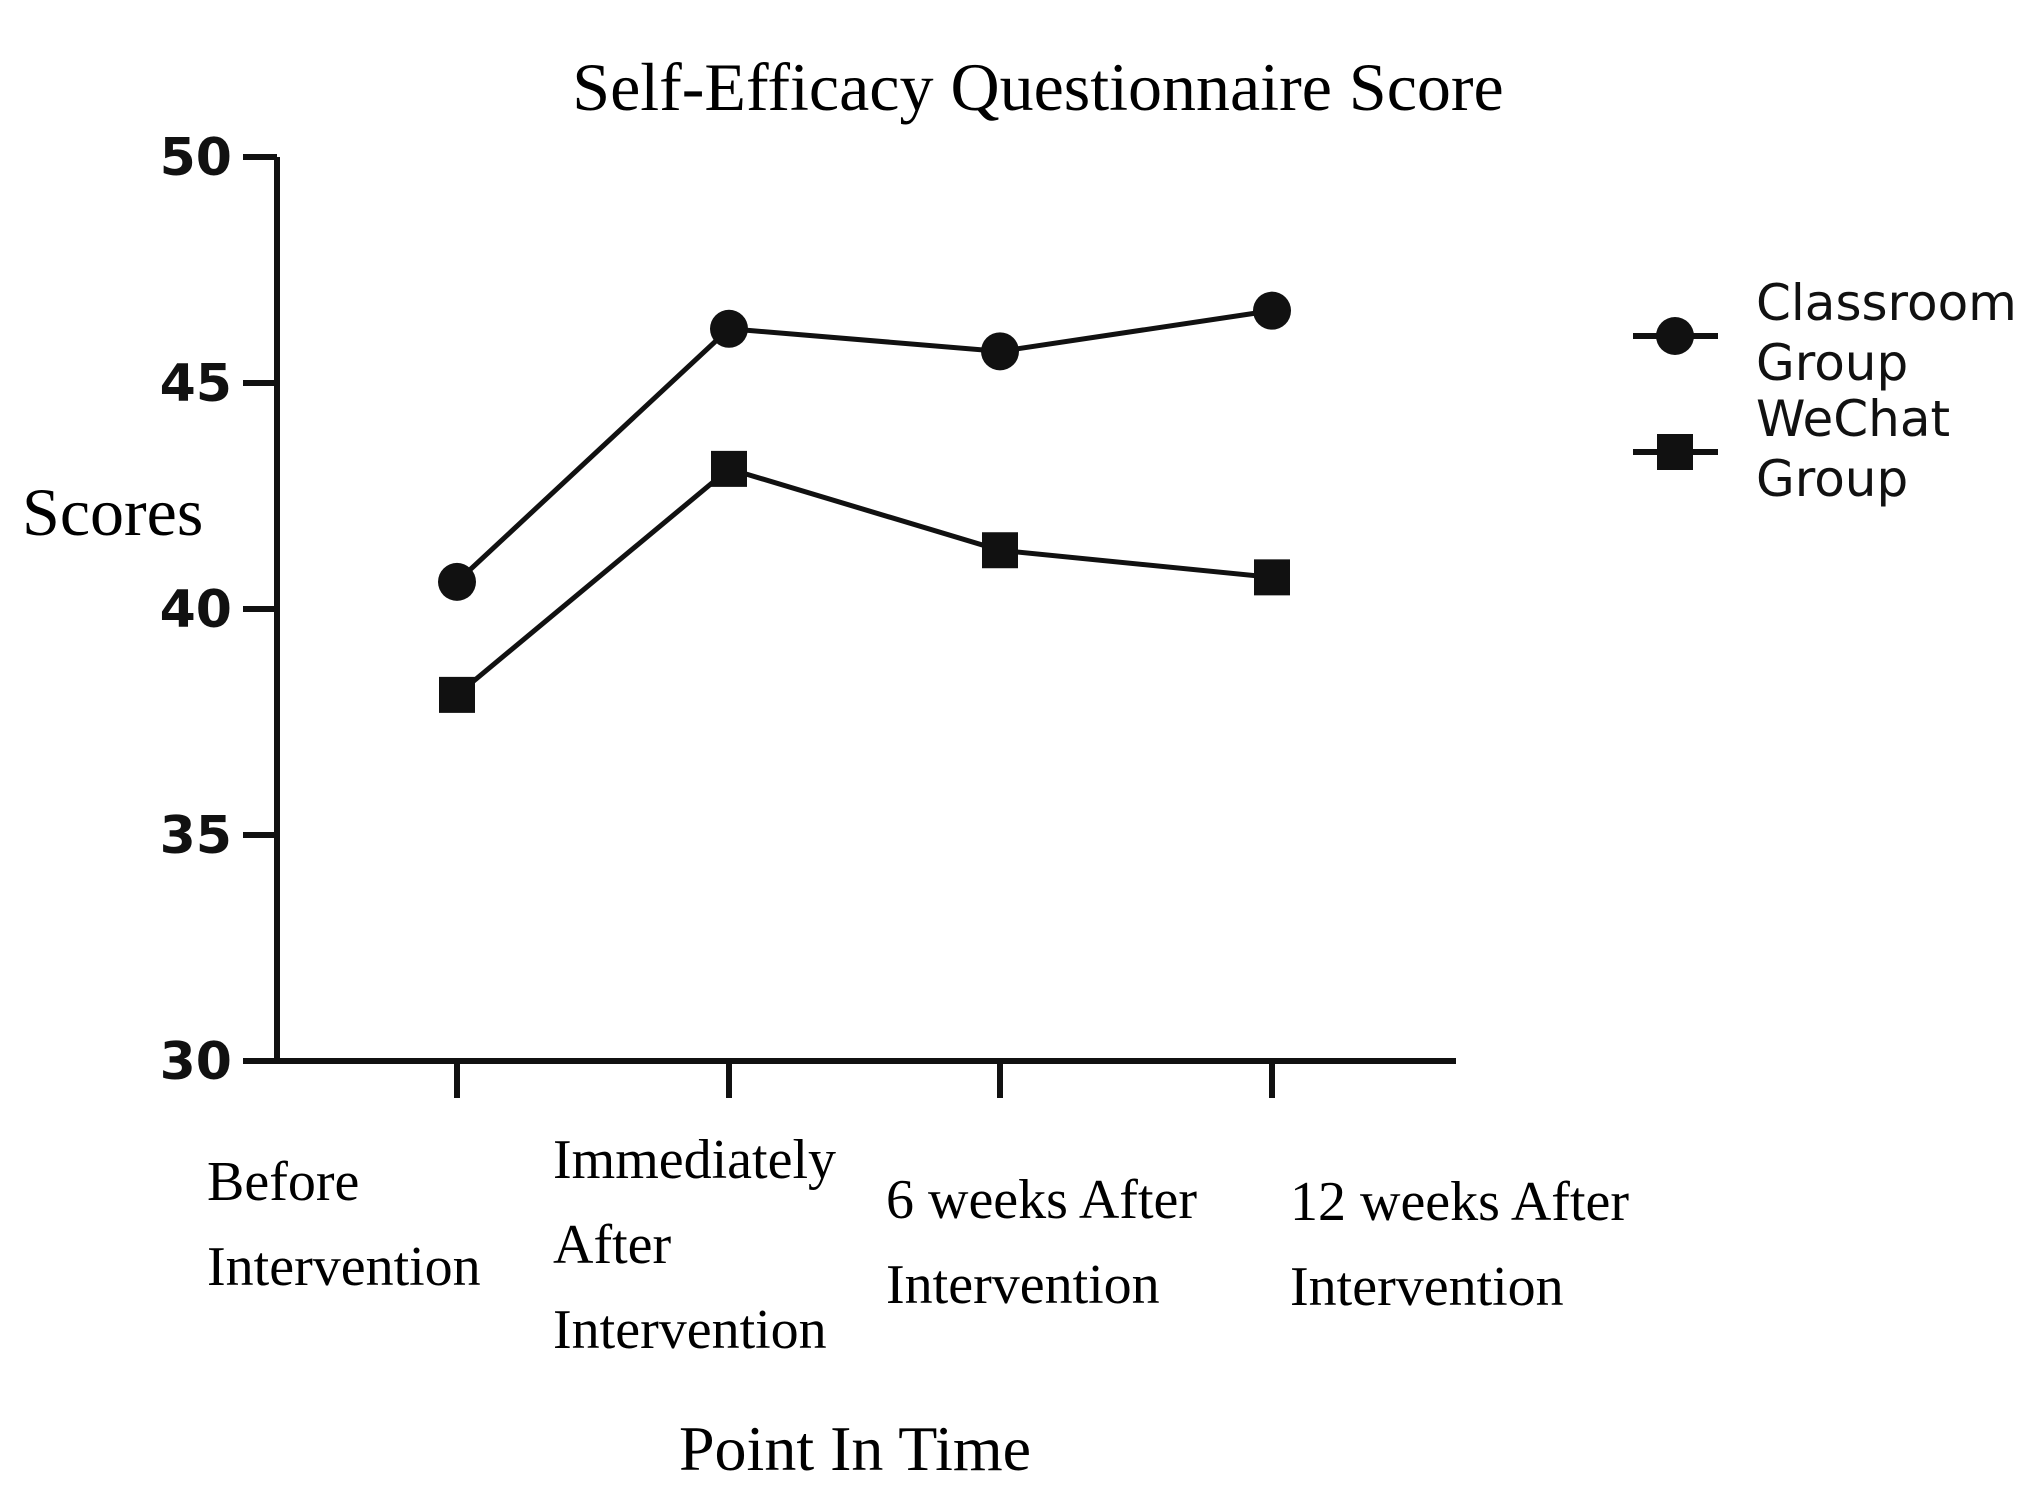 This screenshot has height=1506, width=2037. What do you see at coordinates (855, 1448) in the screenshot?
I see `x-axis-label: Point In Time` at bounding box center [855, 1448].